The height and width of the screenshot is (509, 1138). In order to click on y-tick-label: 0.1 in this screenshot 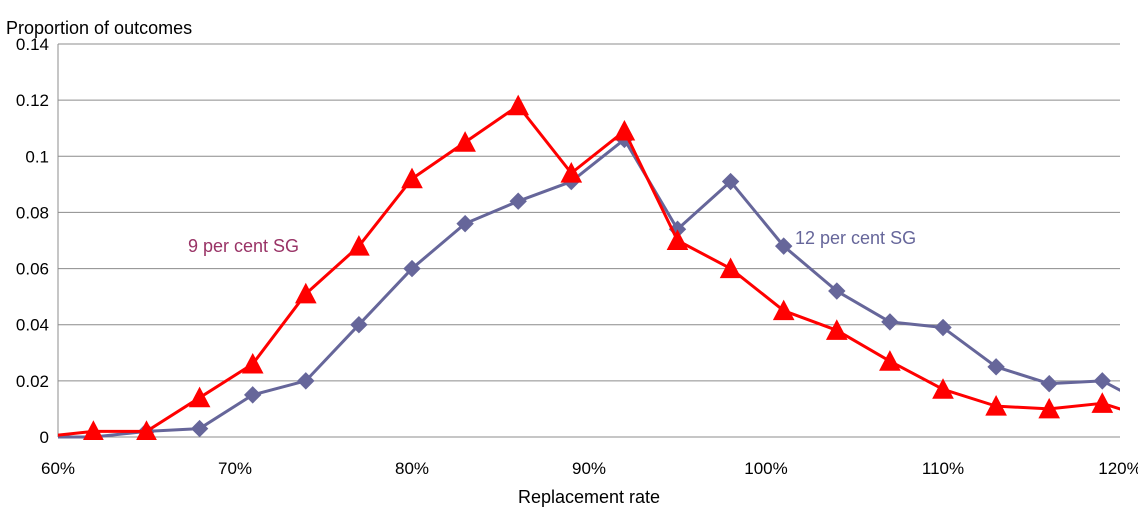, I will do `click(37, 156)`.